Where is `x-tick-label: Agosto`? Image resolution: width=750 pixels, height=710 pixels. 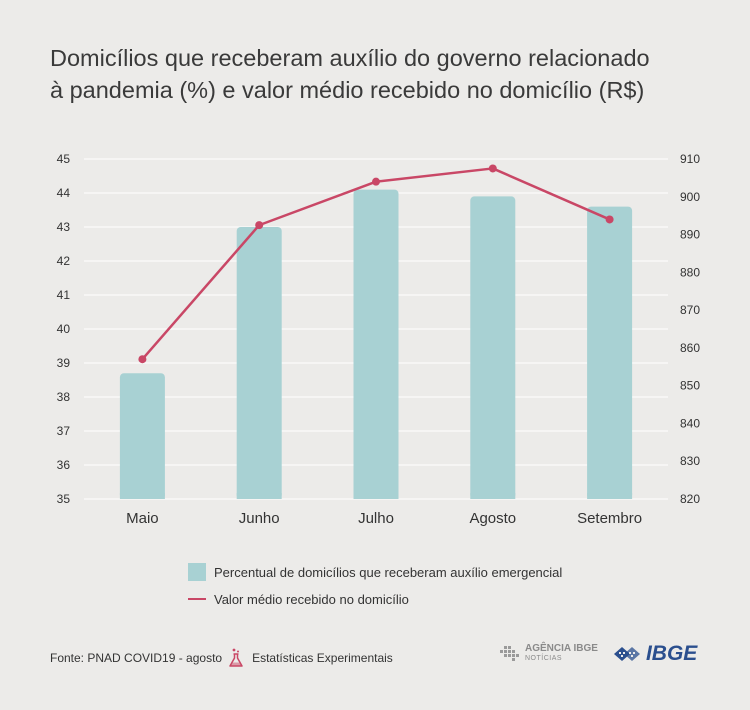 x-tick-label: Agosto is located at coordinates (492, 518).